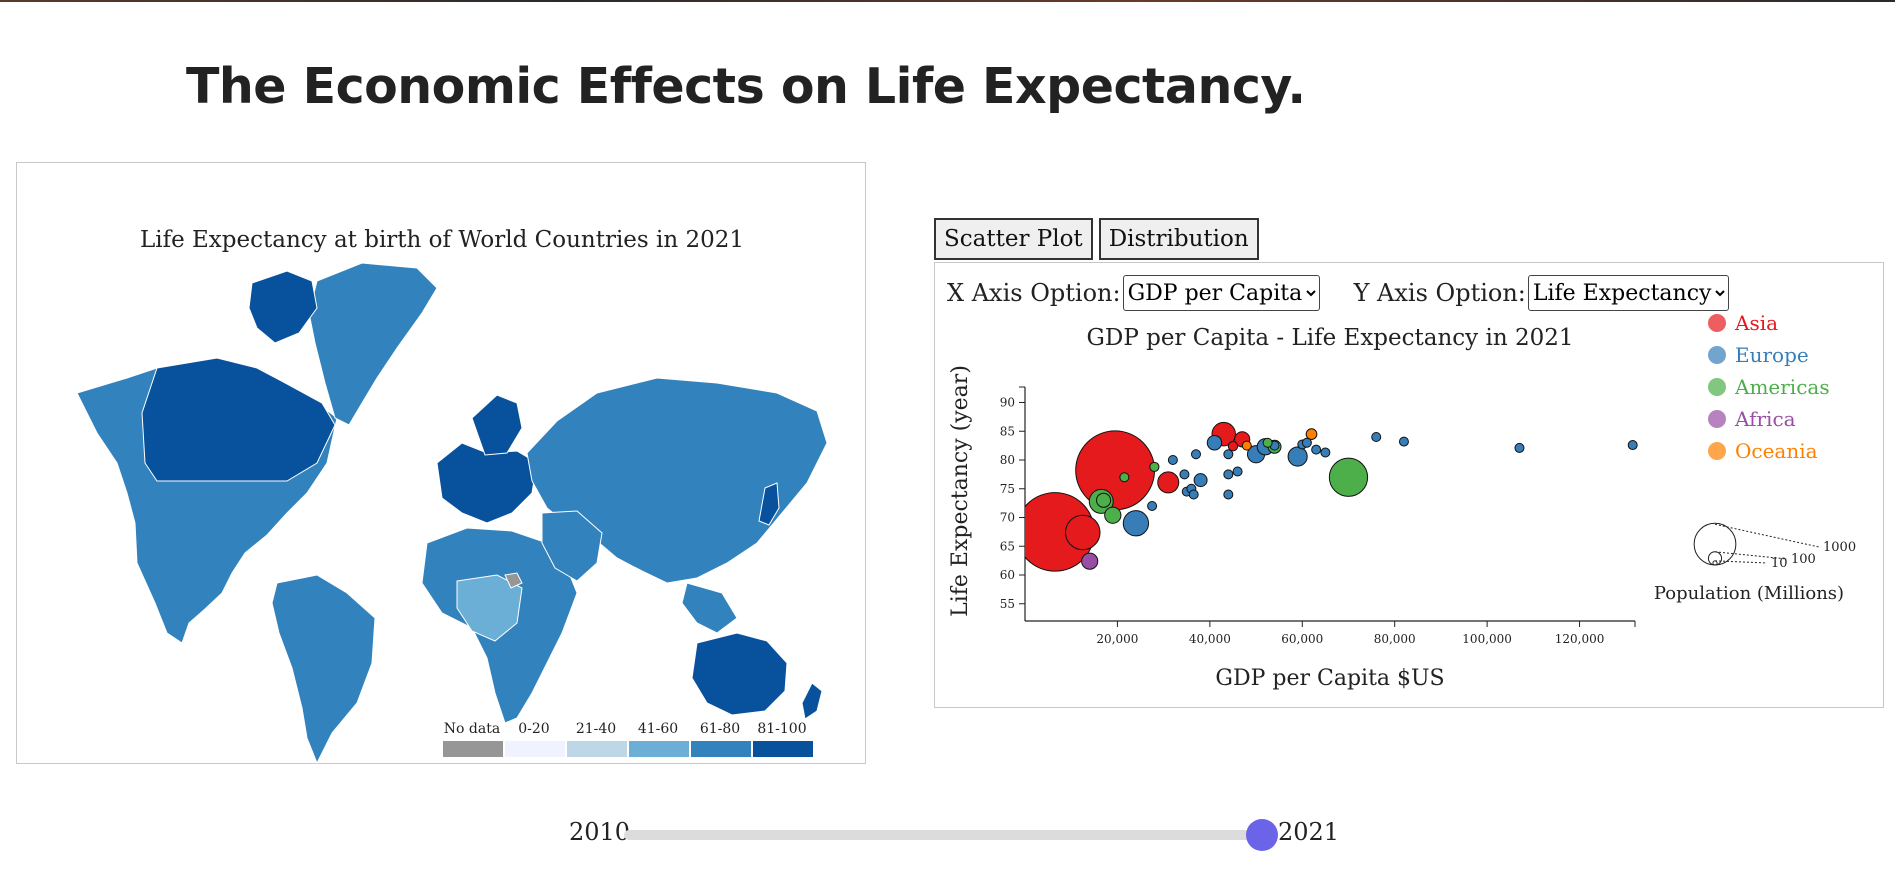 The image size is (1895, 876). What do you see at coordinates (1013, 239) in the screenshot?
I see `tab-scatter-plot: Scatter Plot` at bounding box center [1013, 239].